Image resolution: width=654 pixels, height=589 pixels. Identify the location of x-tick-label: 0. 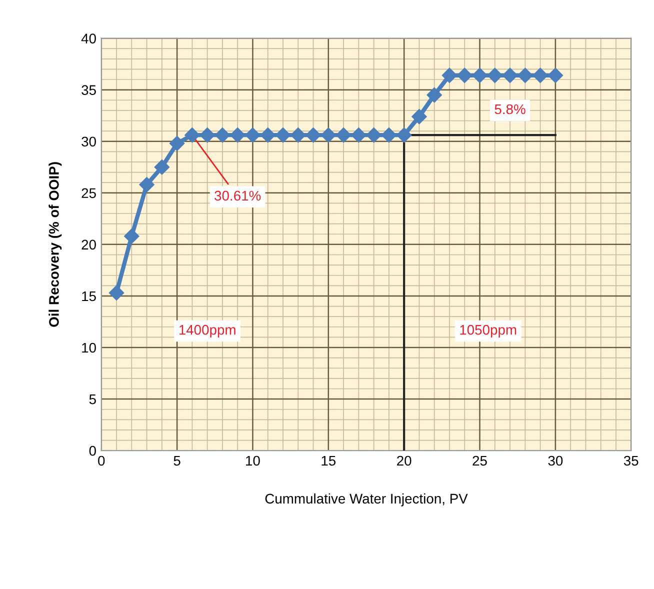
(101, 461).